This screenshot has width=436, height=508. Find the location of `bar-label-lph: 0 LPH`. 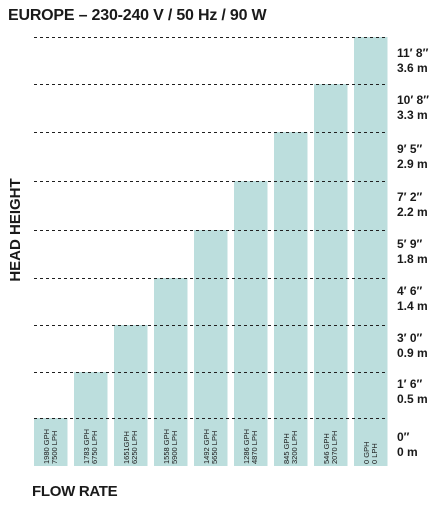

bar-label-lph: 0 LPH is located at coordinates (374, 453).